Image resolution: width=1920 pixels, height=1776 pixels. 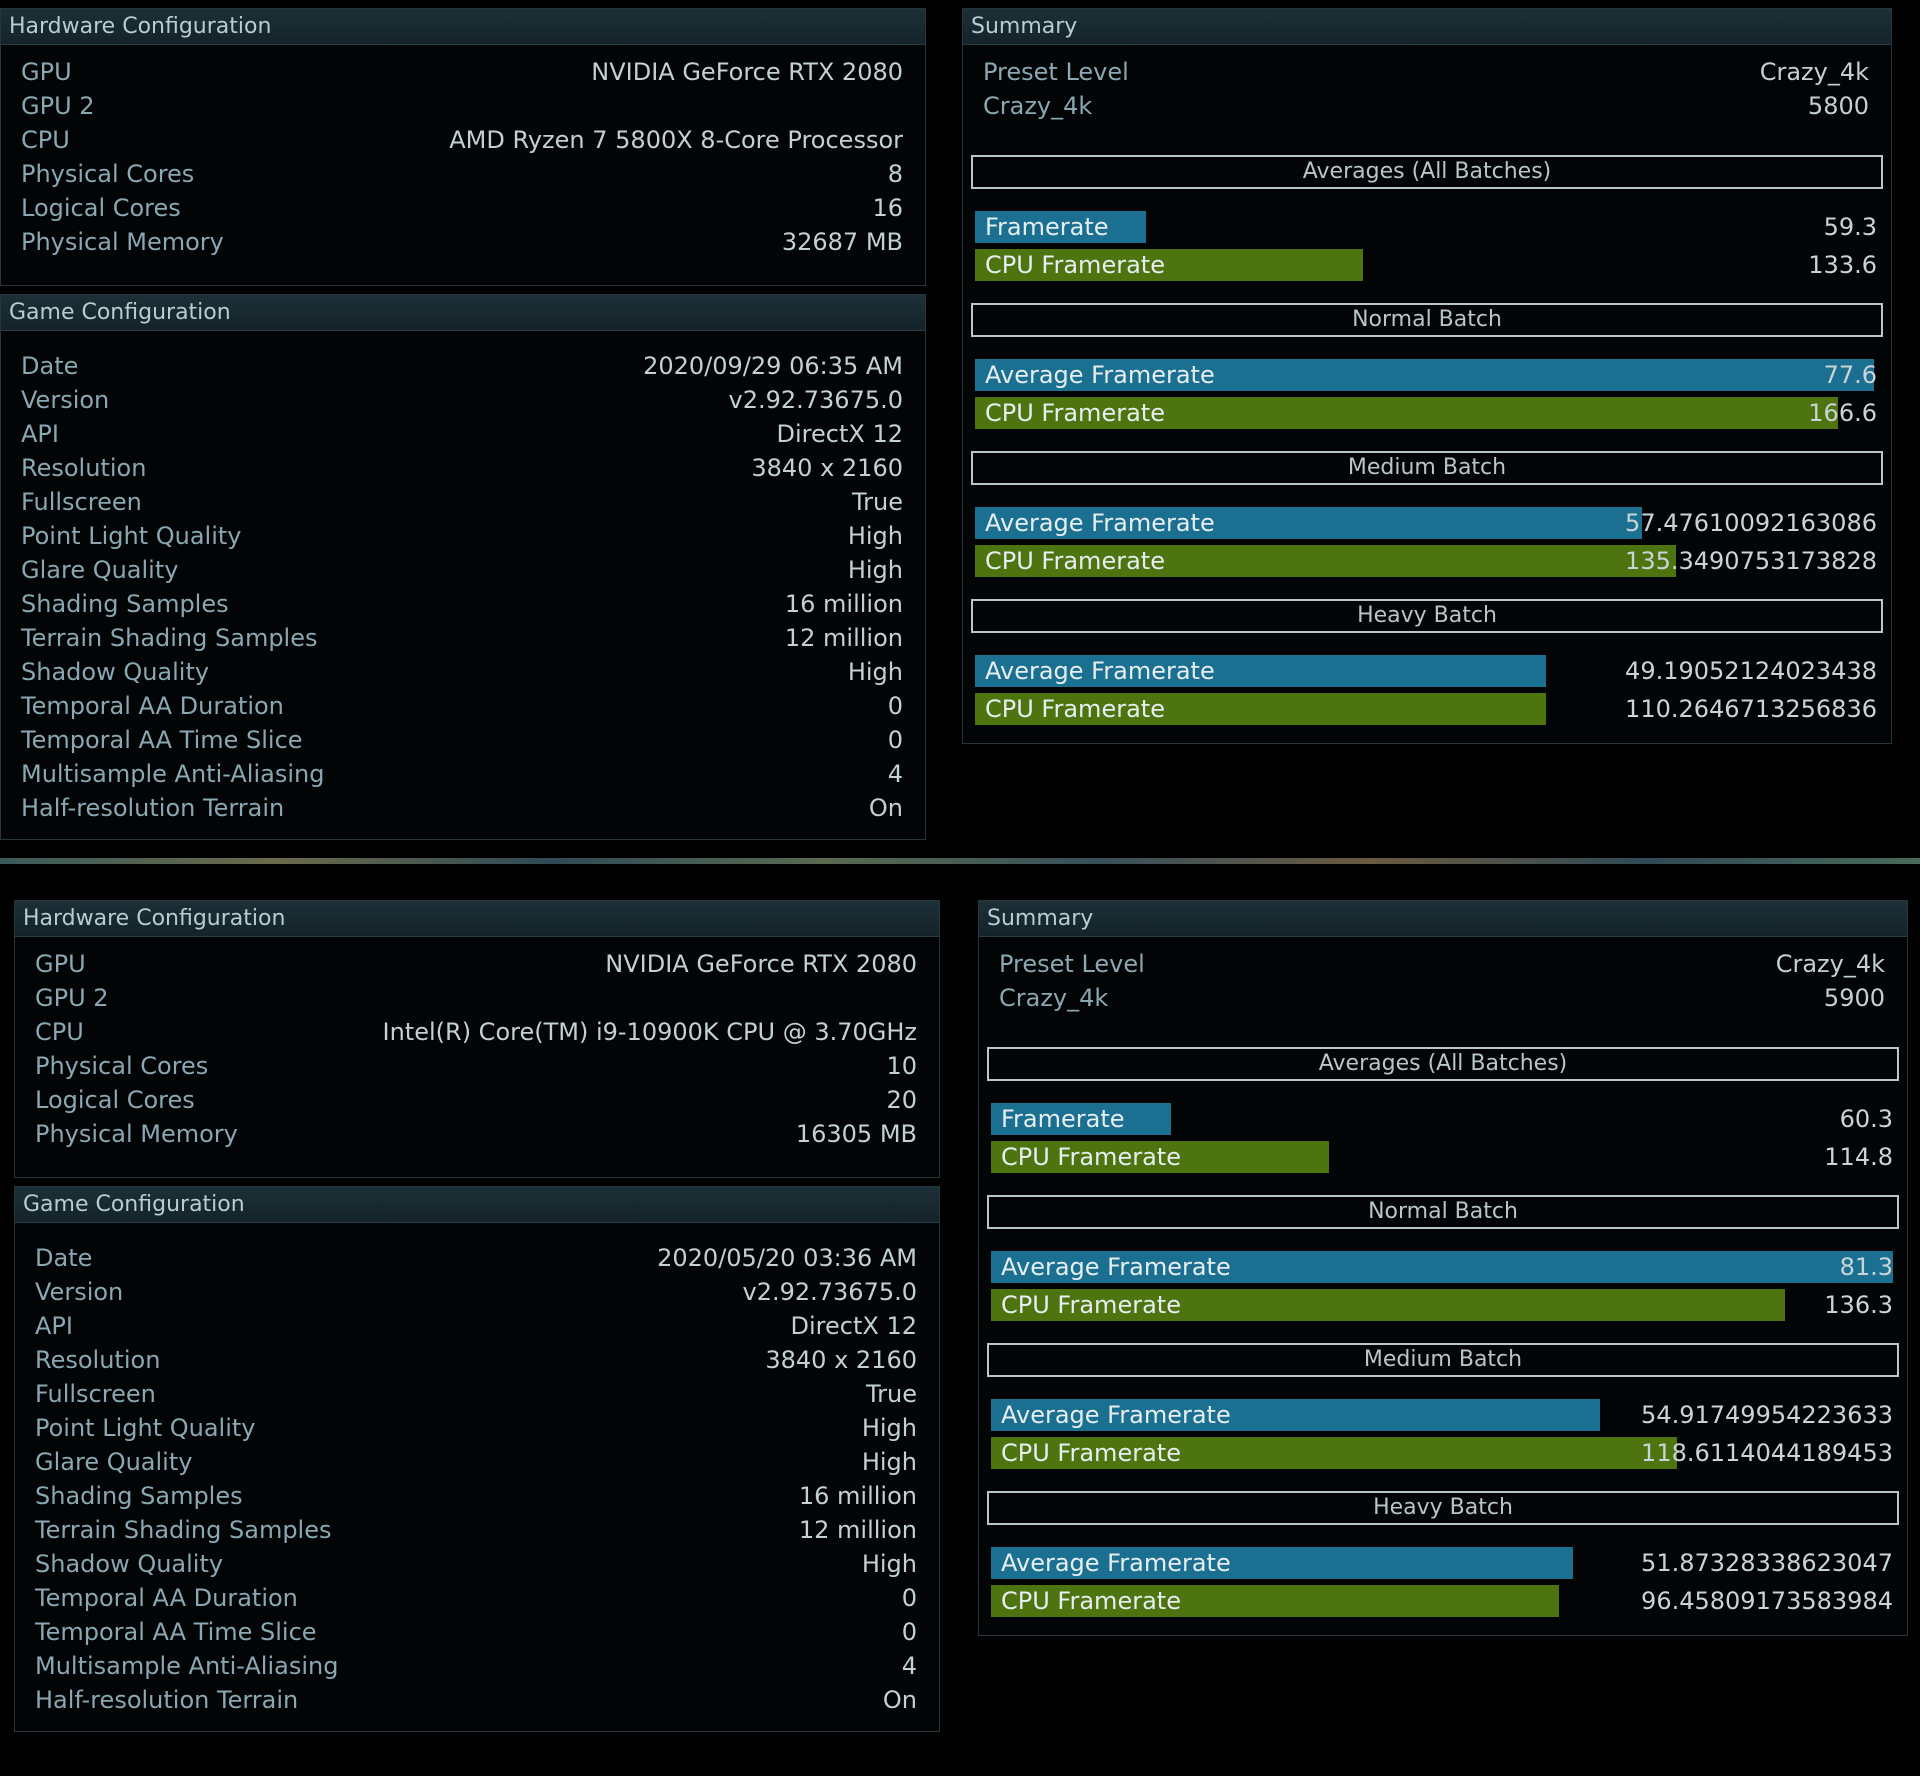 I want to click on row-key: Version, so click(x=79, y=1292).